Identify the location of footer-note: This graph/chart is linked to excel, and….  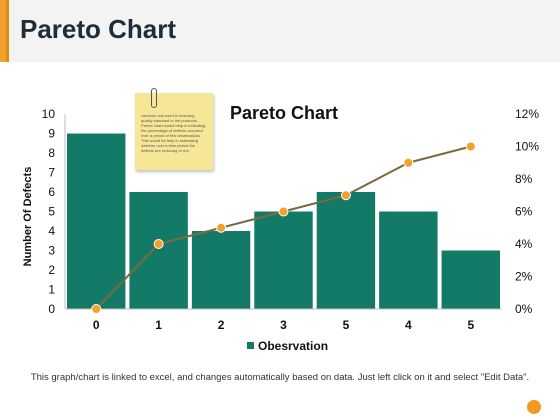
(280, 377).